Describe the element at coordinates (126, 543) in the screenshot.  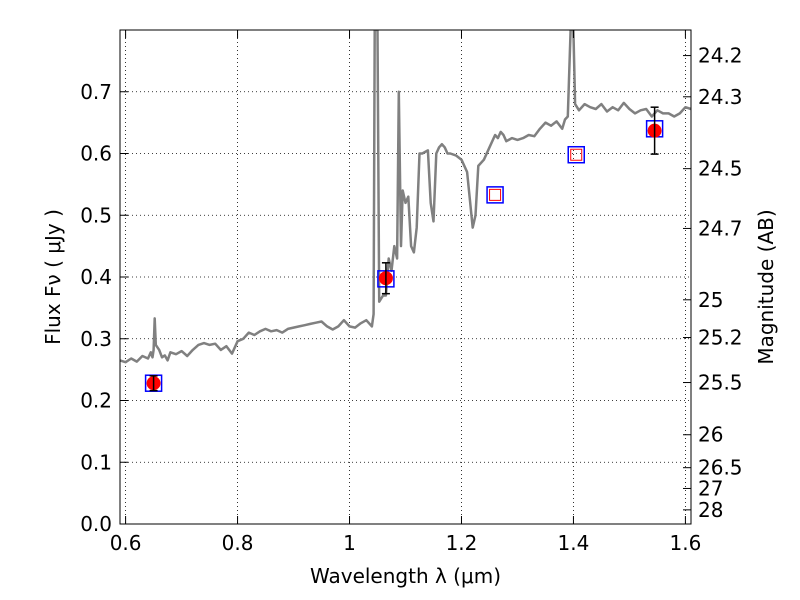
I see `x-tick-label: 0.6` at that location.